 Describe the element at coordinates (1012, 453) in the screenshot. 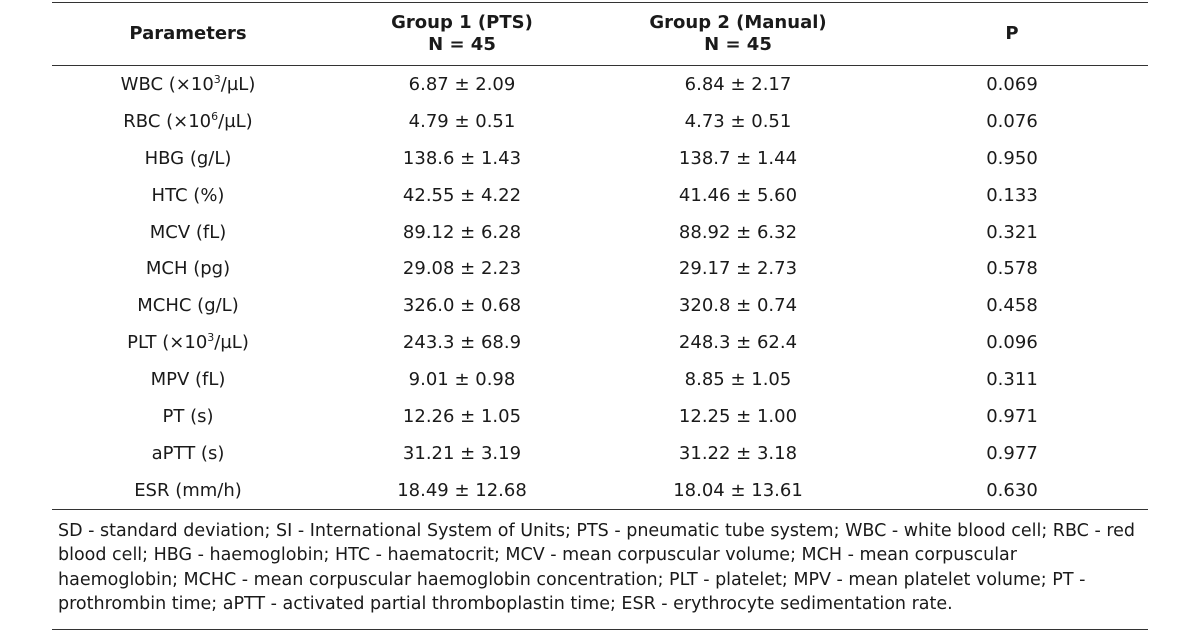

I see `p-value: 0.977` at that location.